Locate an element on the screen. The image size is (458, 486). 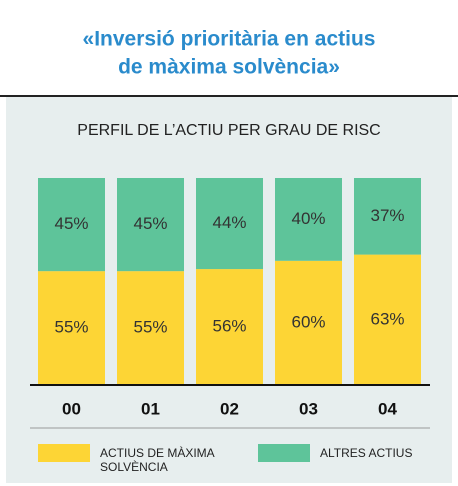
chart-title: de màxima solvència» is located at coordinates (229, 67).